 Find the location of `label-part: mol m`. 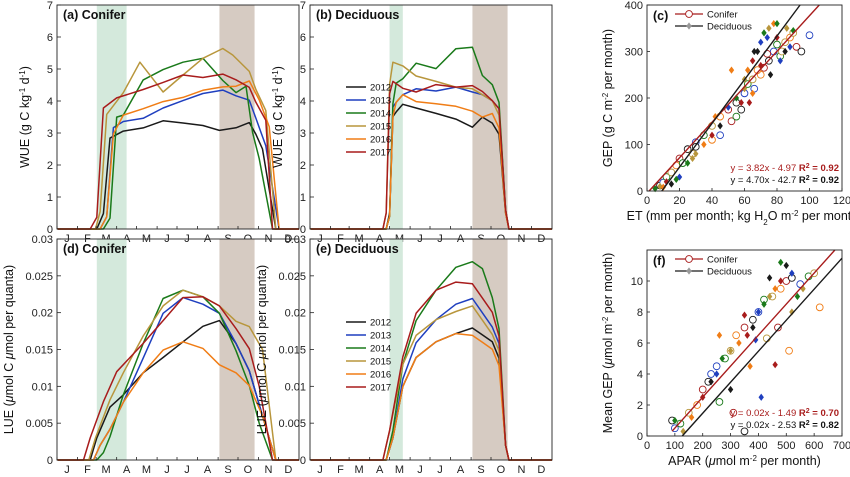

label-part: mol m is located at coordinates (733, 461).